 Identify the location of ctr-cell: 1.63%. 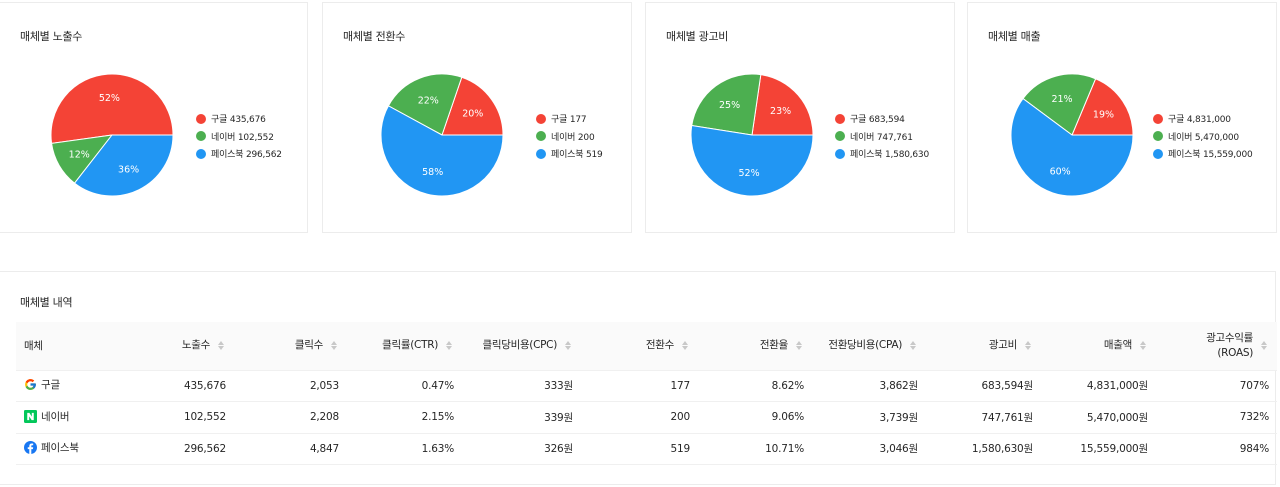
(404, 449).